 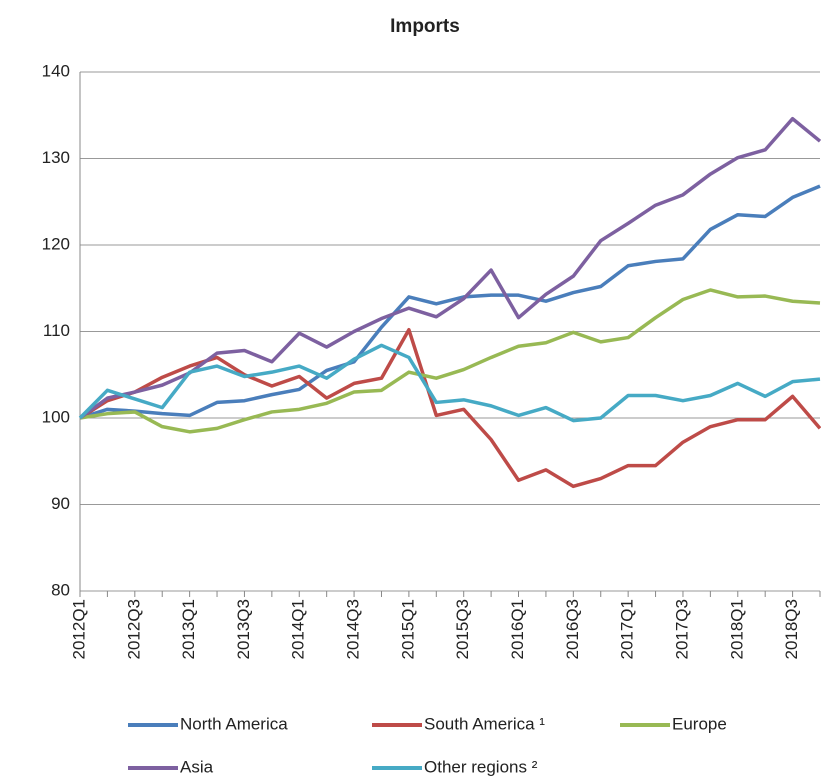 I want to click on x-tick-label: 2015Q1, so click(x=407, y=629).